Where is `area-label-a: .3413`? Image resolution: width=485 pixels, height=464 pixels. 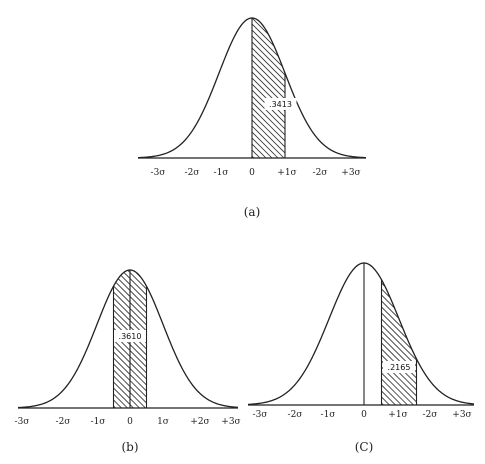
area-label-a: .3413 is located at coordinates (280, 104).